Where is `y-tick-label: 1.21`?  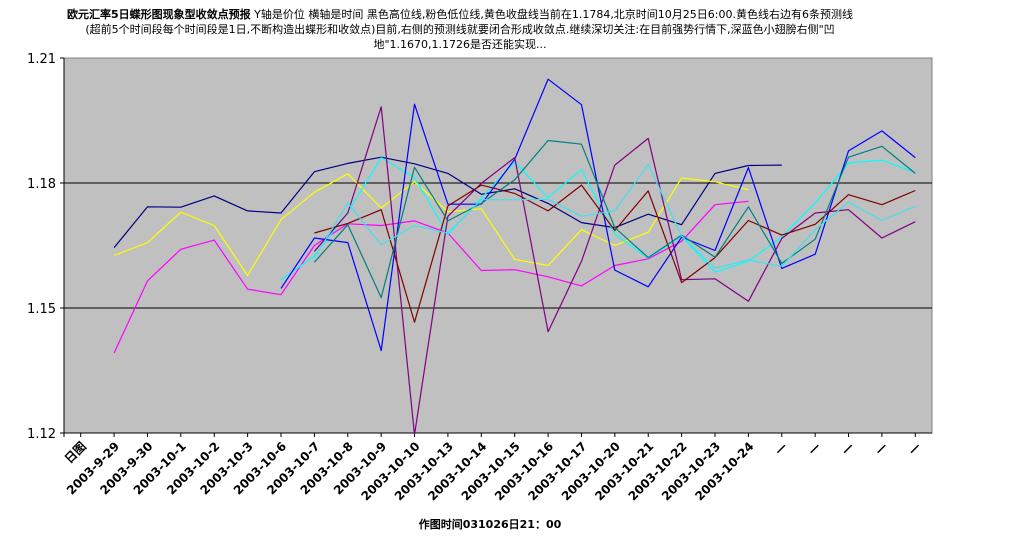
y-tick-label: 1.21 is located at coordinates (41, 59).